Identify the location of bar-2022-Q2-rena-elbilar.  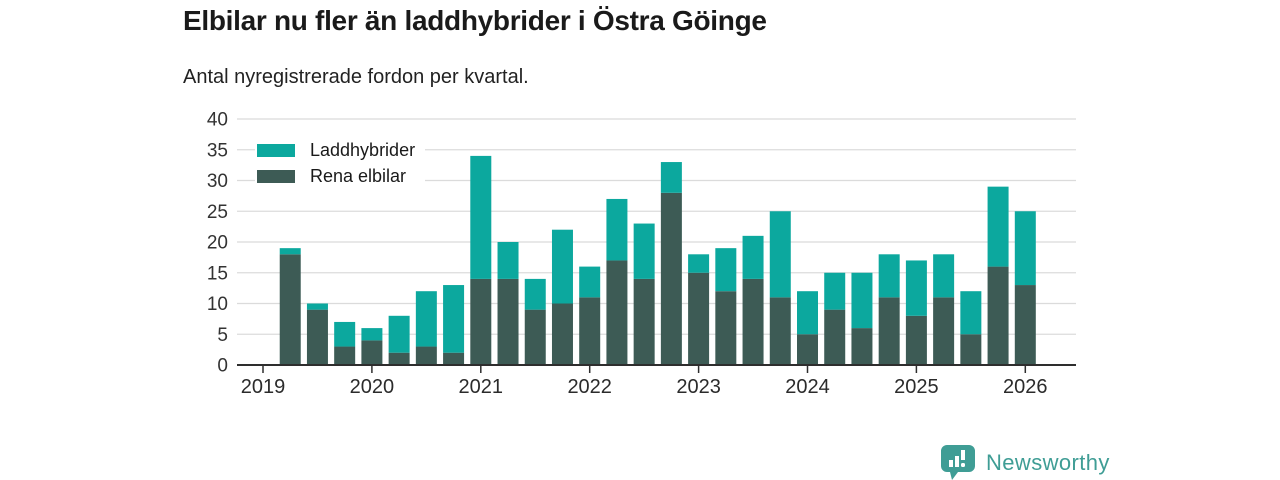
(617, 312).